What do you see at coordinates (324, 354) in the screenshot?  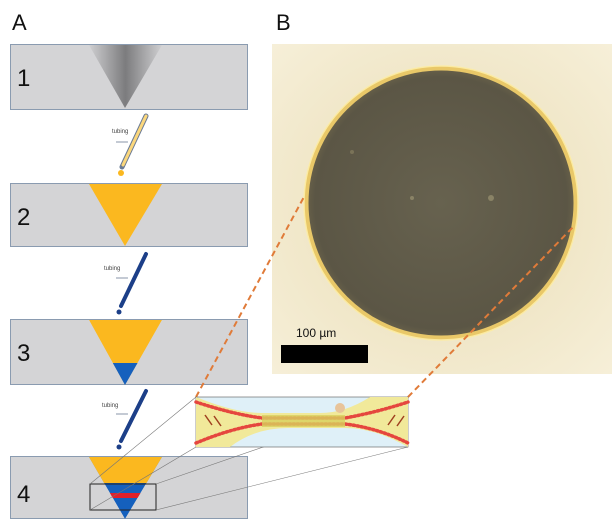 I see `scale-bar` at bounding box center [324, 354].